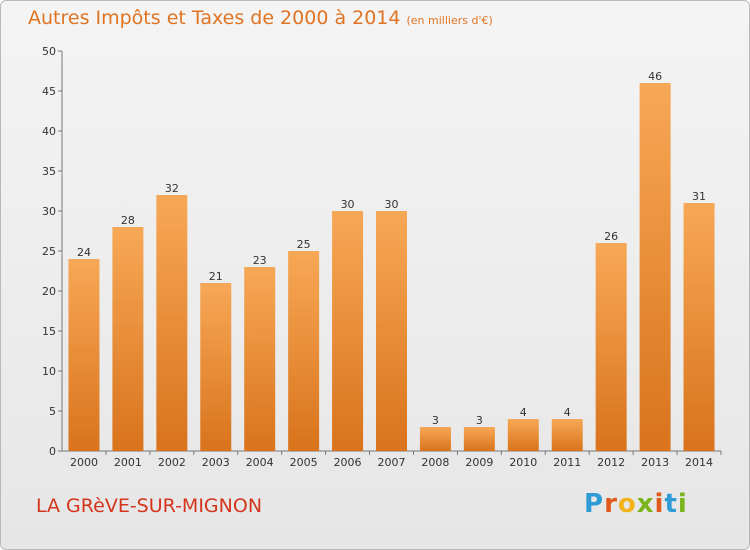 This screenshot has height=550, width=750. What do you see at coordinates (172, 462) in the screenshot?
I see `x-tick-label: 2002` at bounding box center [172, 462].